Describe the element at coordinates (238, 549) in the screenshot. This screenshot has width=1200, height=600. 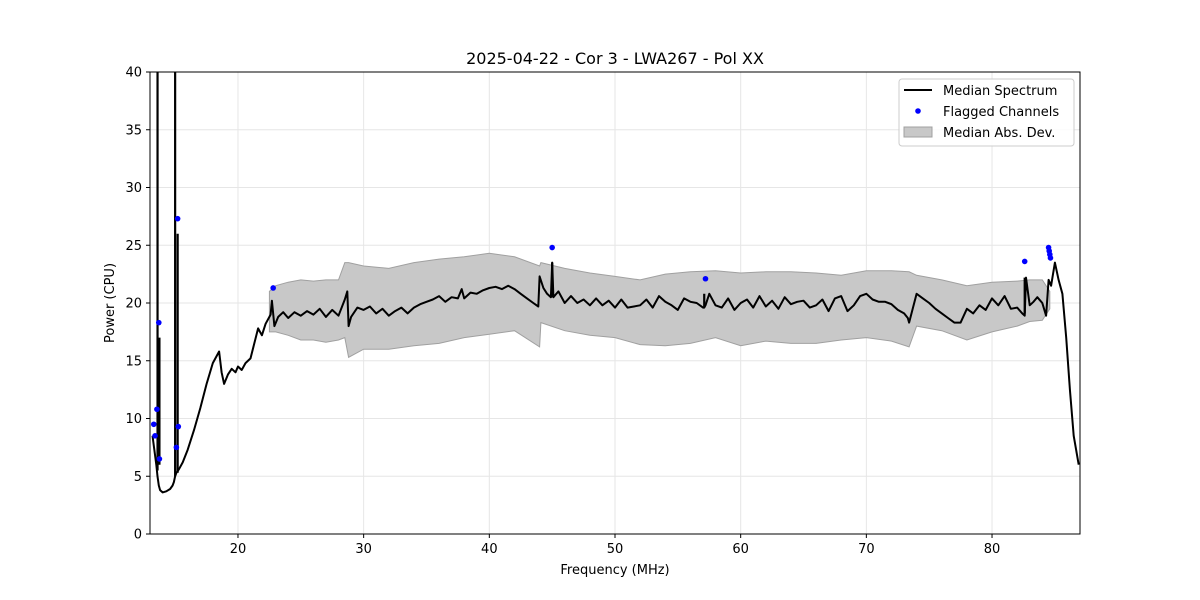
I see `x-tick-label: 20` at that location.